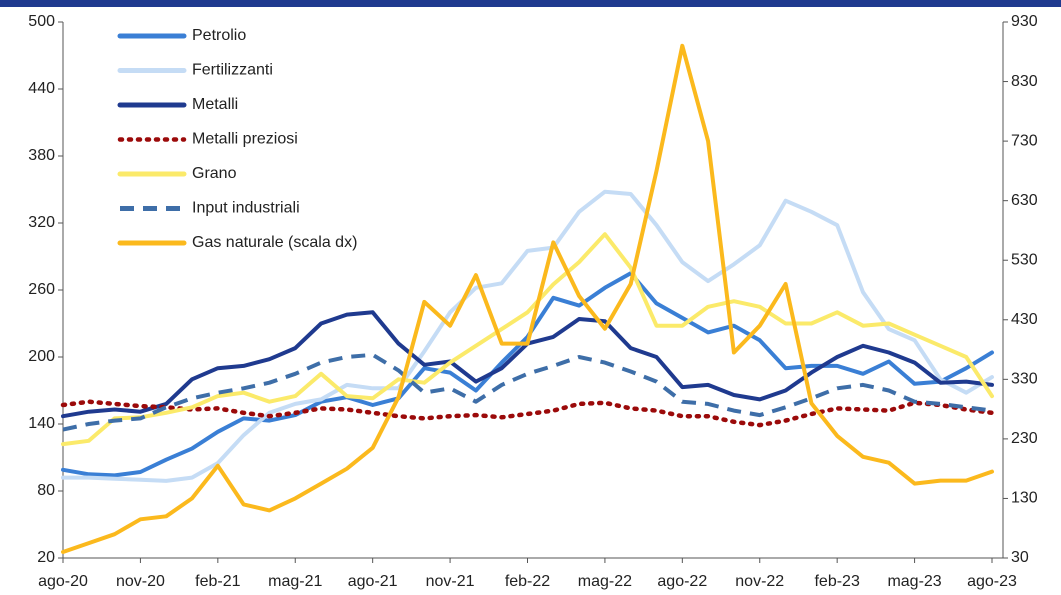 The width and height of the screenshot is (1061, 595). I want to click on y2-tick-label: 830, so click(1024, 81).